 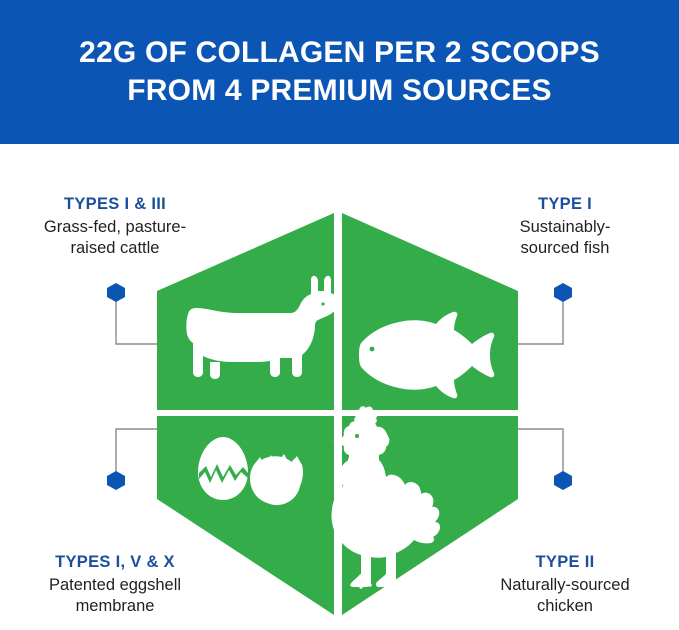 I want to click on cow-eye, so click(x=323, y=304).